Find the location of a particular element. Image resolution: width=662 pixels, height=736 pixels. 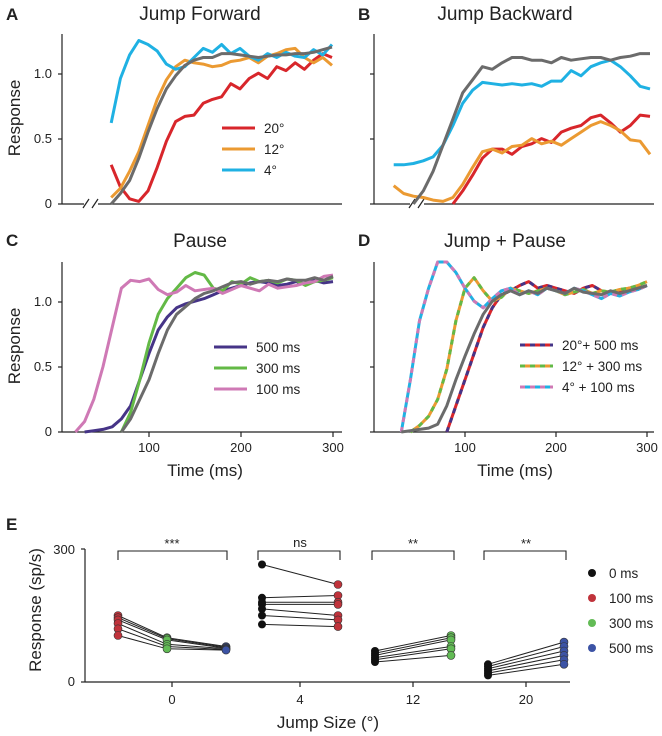

legend-label-0ms: 0 ms is located at coordinates (624, 573).